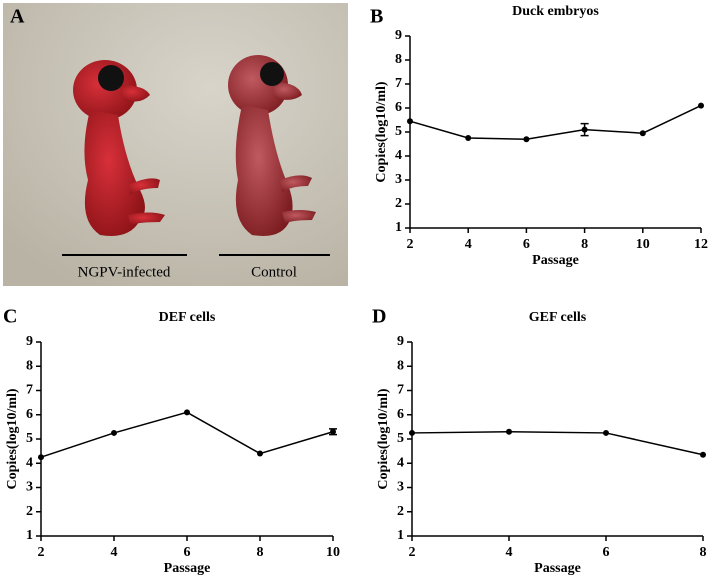  Describe the element at coordinates (555, 11) in the screenshot. I see `chart-title: Duck embryos` at that location.